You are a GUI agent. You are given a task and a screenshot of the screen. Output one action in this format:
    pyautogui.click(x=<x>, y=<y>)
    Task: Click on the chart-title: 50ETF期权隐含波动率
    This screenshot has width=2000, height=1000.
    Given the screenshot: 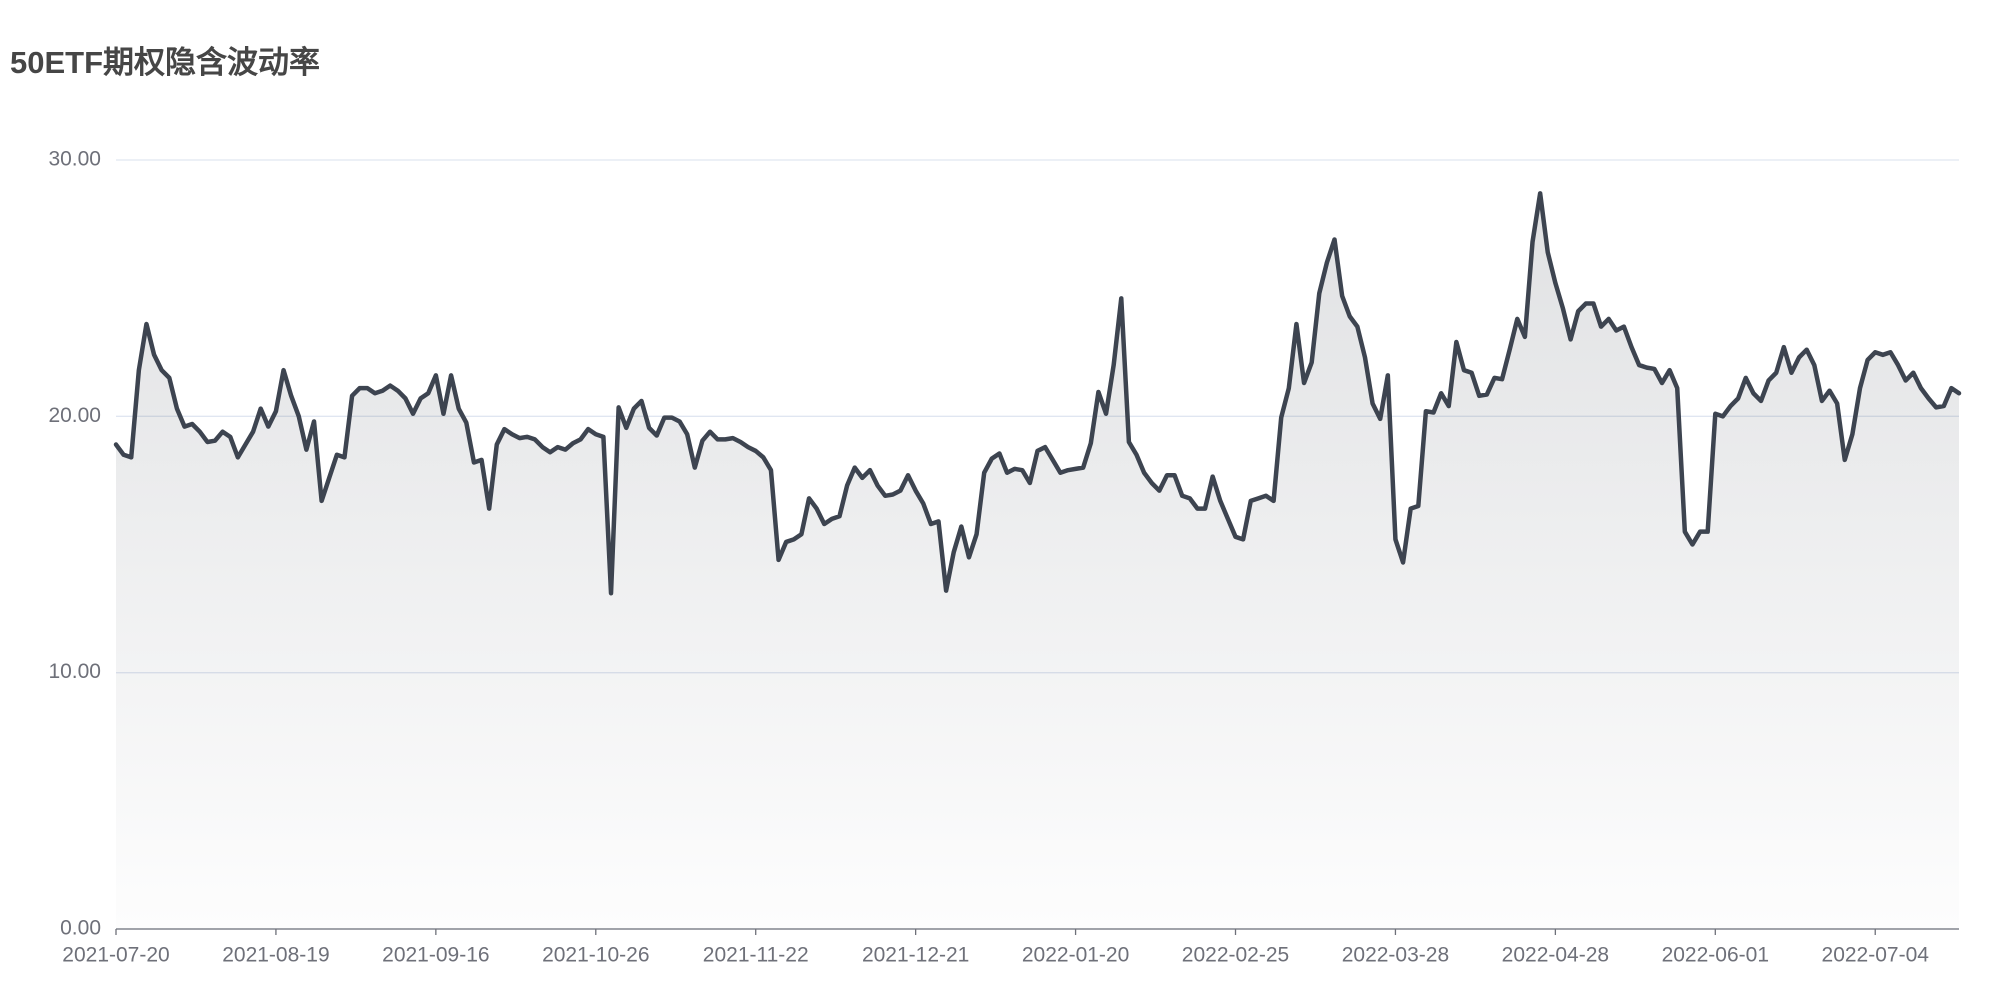 What is the action you would take?
    pyautogui.click(x=165, y=62)
    